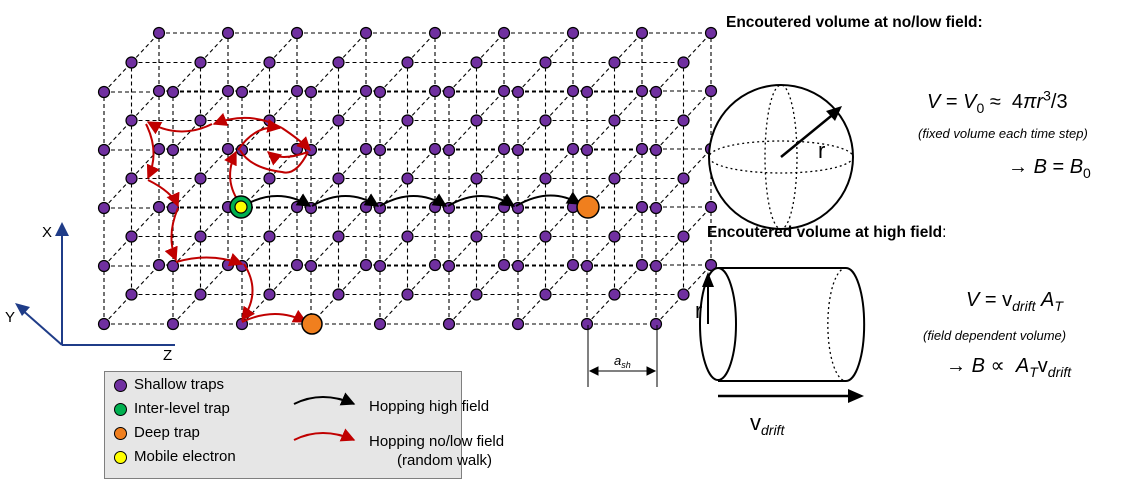  What do you see at coordinates (821, 150) in the screenshot?
I see `sphere-radius-label: r` at bounding box center [821, 150].